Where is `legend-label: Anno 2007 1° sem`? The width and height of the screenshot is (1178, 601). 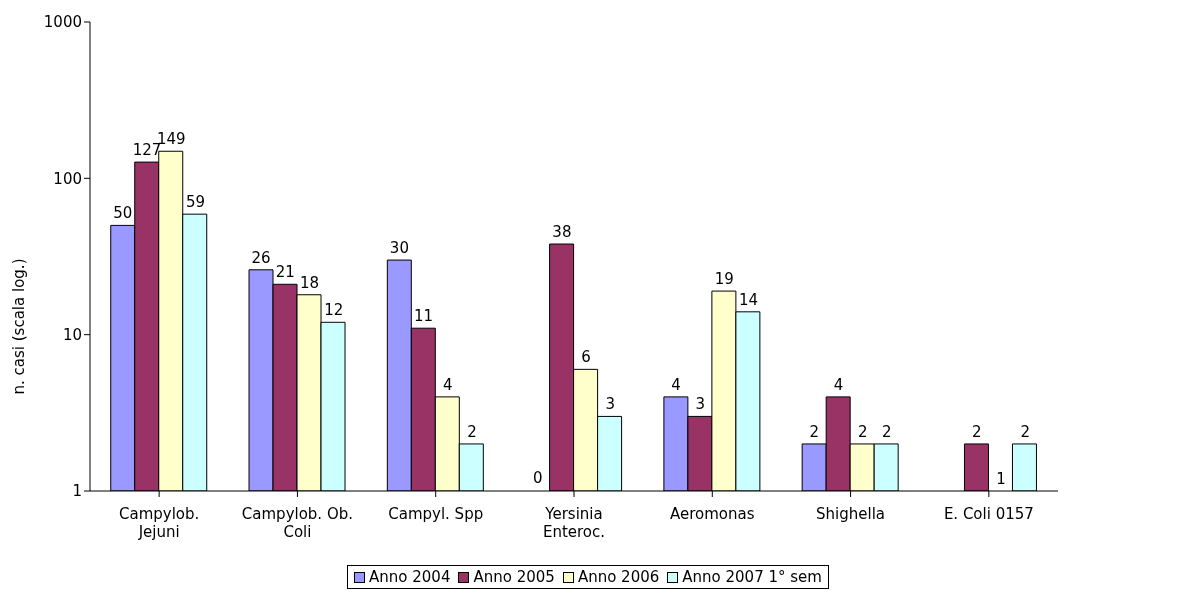
legend-label: Anno 2007 1° sem is located at coordinates (751, 577).